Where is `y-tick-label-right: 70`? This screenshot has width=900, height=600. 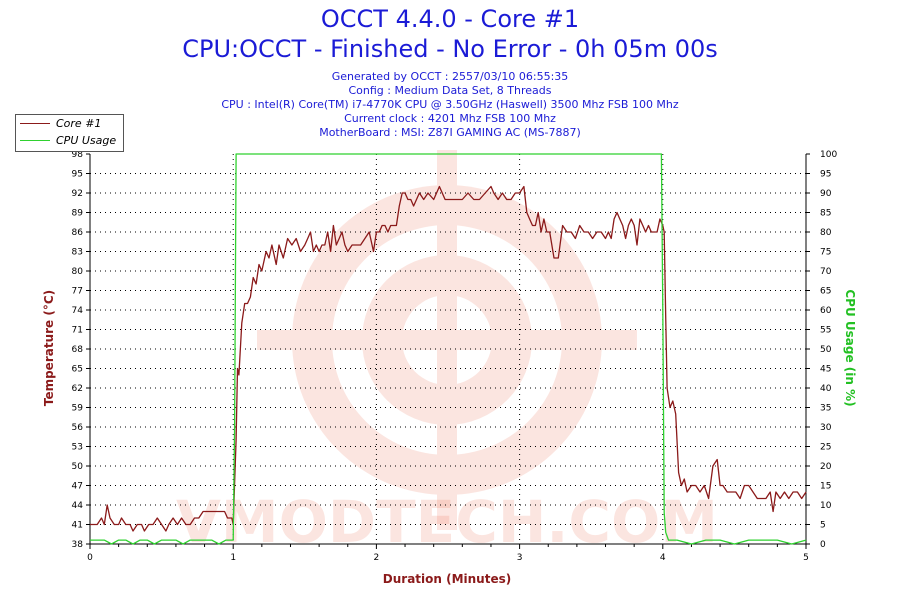
y-tick-label-right: 70 is located at coordinates (826, 272).